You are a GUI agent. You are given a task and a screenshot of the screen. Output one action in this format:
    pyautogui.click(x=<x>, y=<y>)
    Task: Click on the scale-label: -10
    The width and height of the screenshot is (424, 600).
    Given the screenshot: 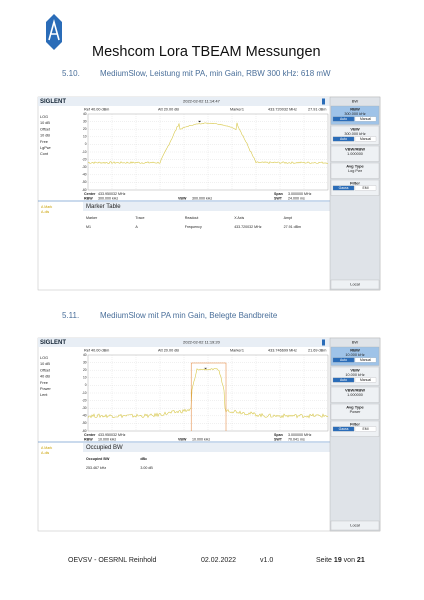 What is the action you would take?
    pyautogui.click(x=84, y=393)
    